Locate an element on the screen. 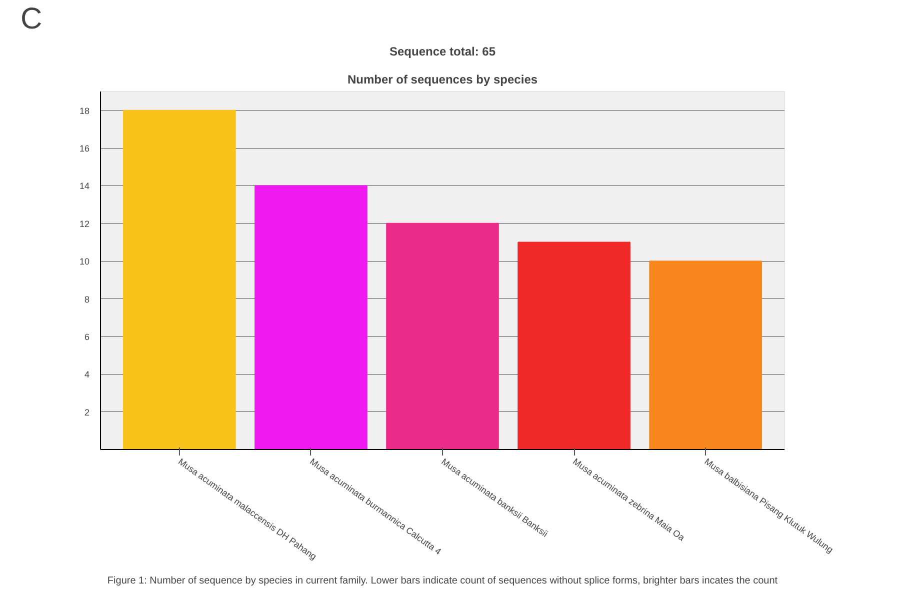  chart-subtitle: Sequence total: 65 is located at coordinates (442, 51).